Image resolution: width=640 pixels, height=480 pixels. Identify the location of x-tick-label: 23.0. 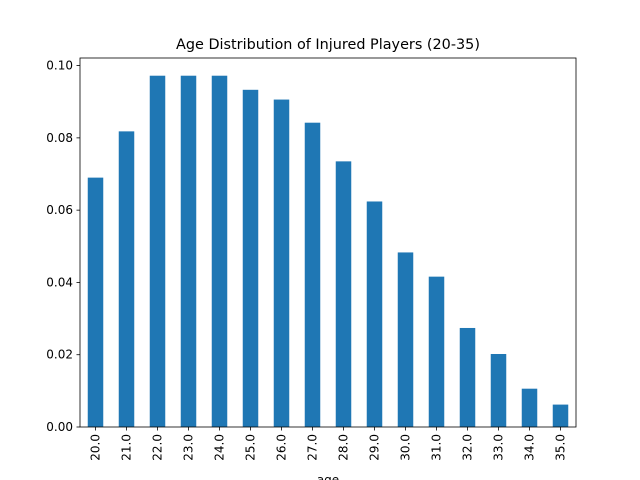
(189, 447).